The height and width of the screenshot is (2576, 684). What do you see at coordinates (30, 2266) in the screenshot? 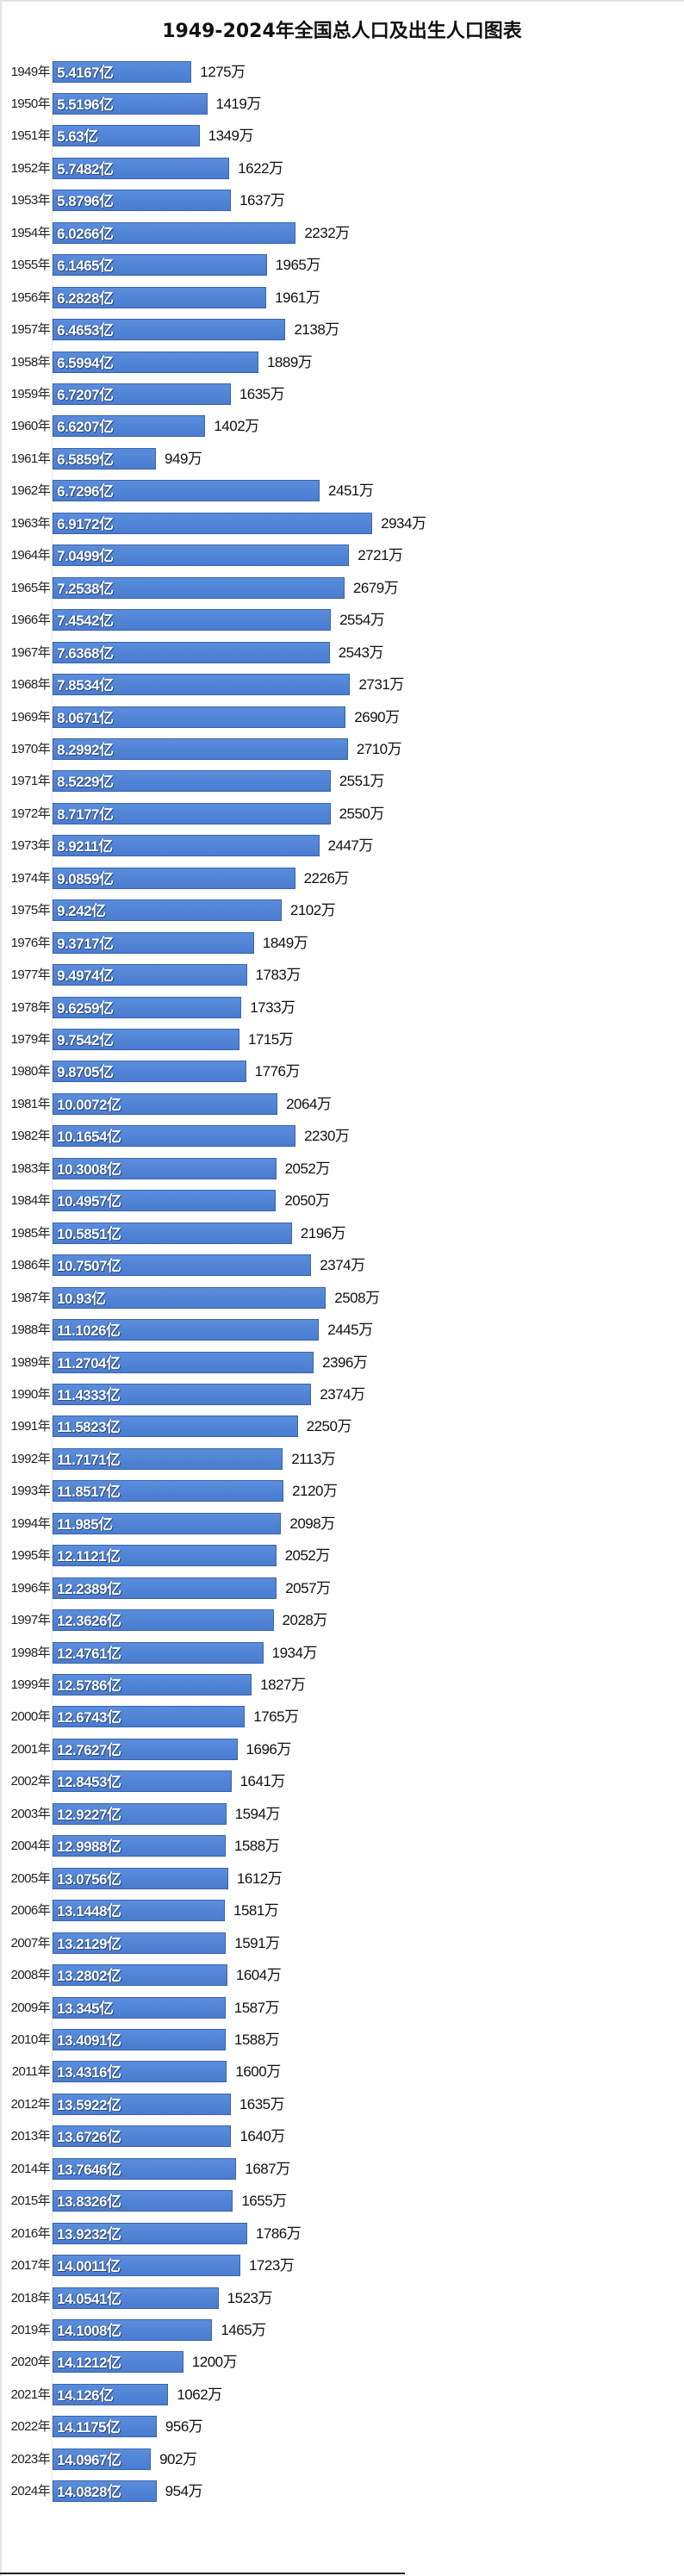
I see `year-tick-label: 2017年` at bounding box center [30, 2266].